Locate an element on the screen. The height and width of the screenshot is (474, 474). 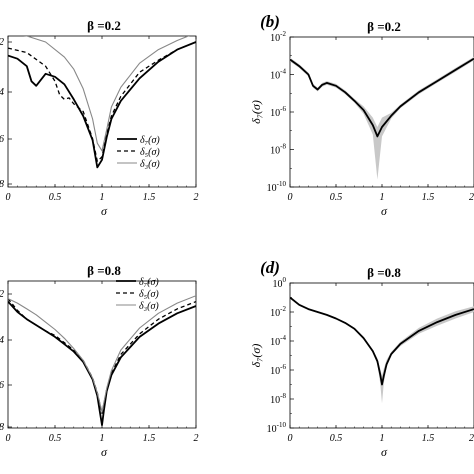
chart-title-b: β =0.2 is located at coordinates (384, 26).